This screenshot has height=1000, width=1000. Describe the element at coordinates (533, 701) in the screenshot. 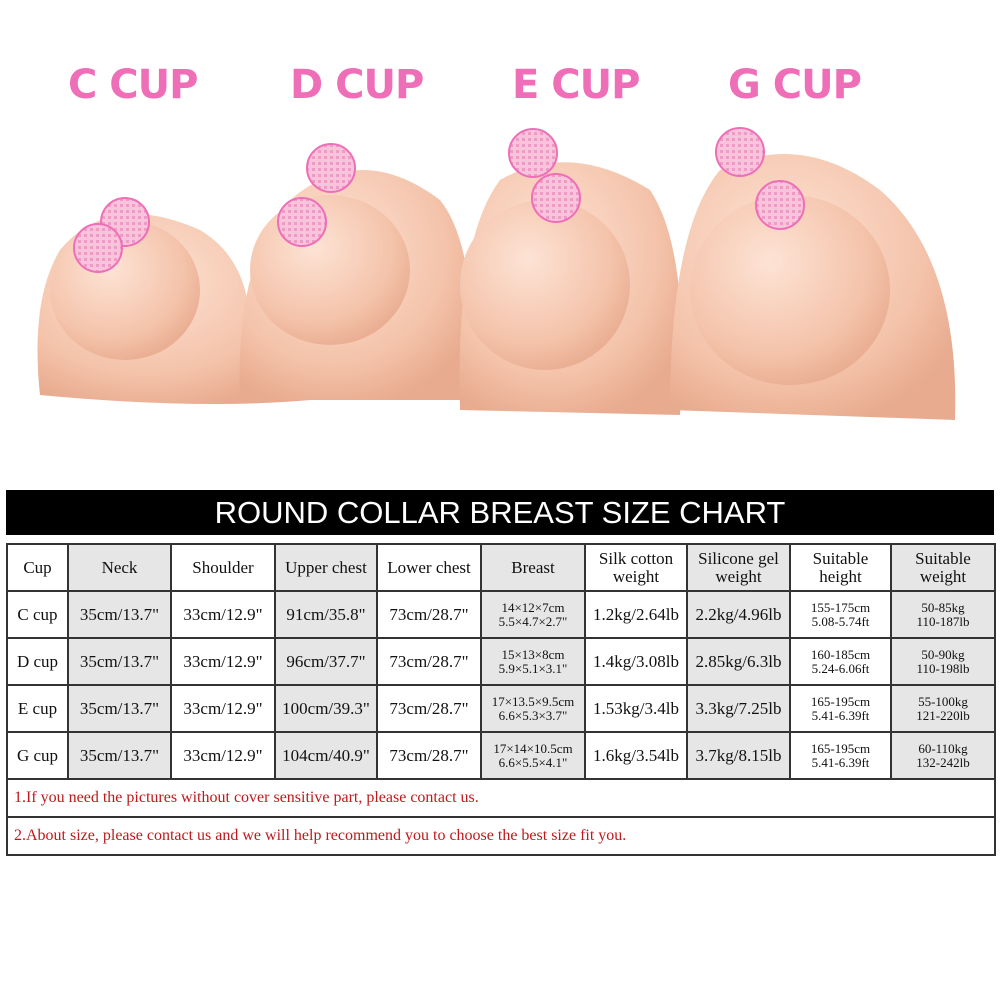

I see `cell-line: 17×13.5×9.5cm` at that location.